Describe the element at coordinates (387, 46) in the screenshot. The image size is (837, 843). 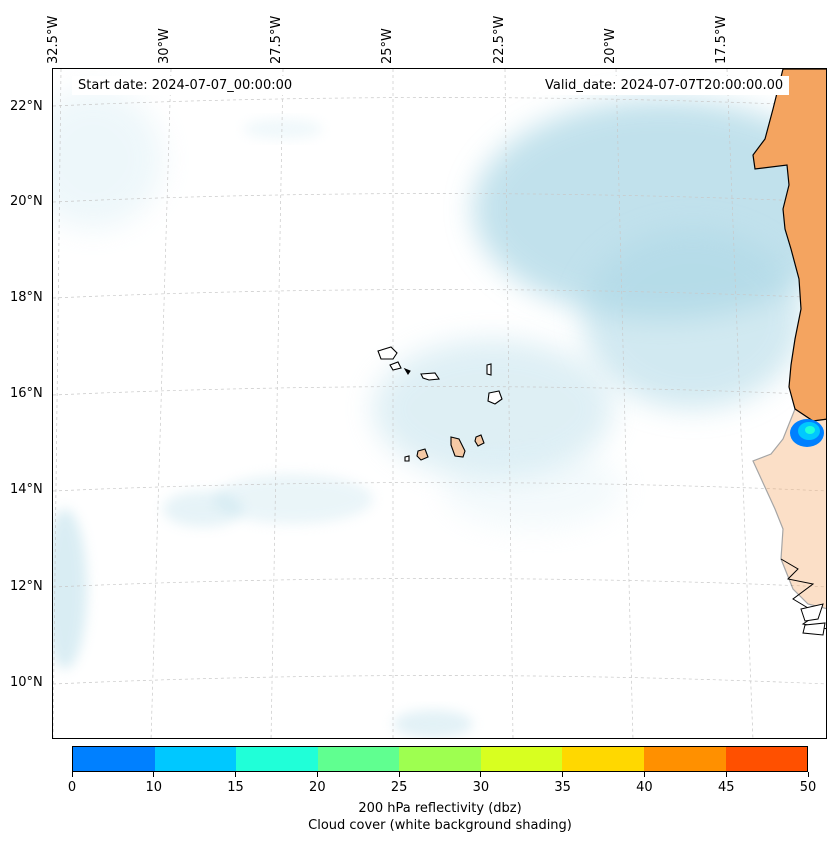
I see `lon-label-25w: 25°W` at that location.